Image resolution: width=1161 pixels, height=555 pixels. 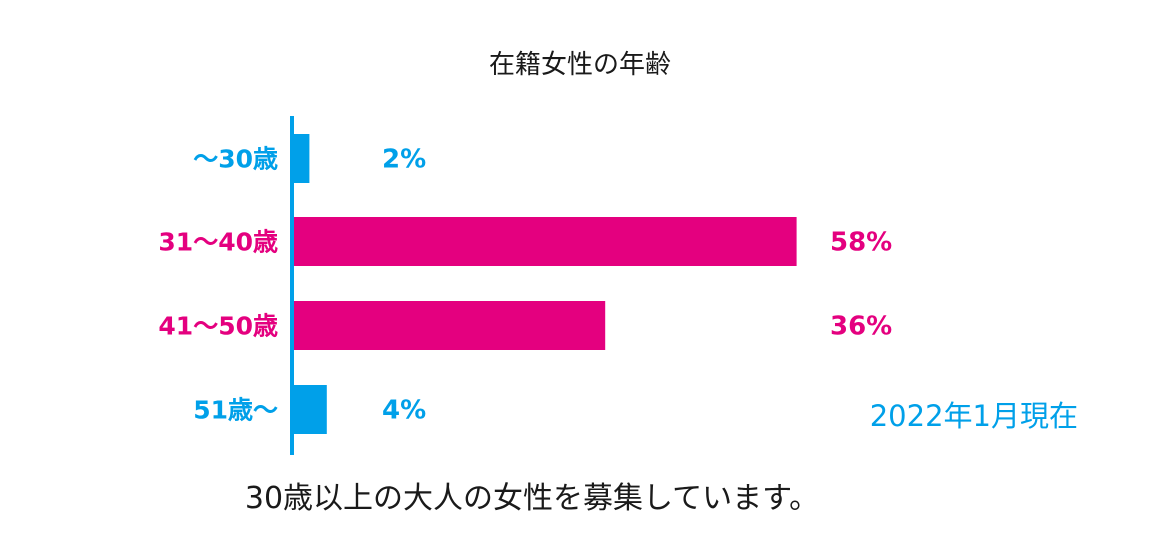 I want to click on category-label-2: 31～40歳, so click(x=218, y=242).